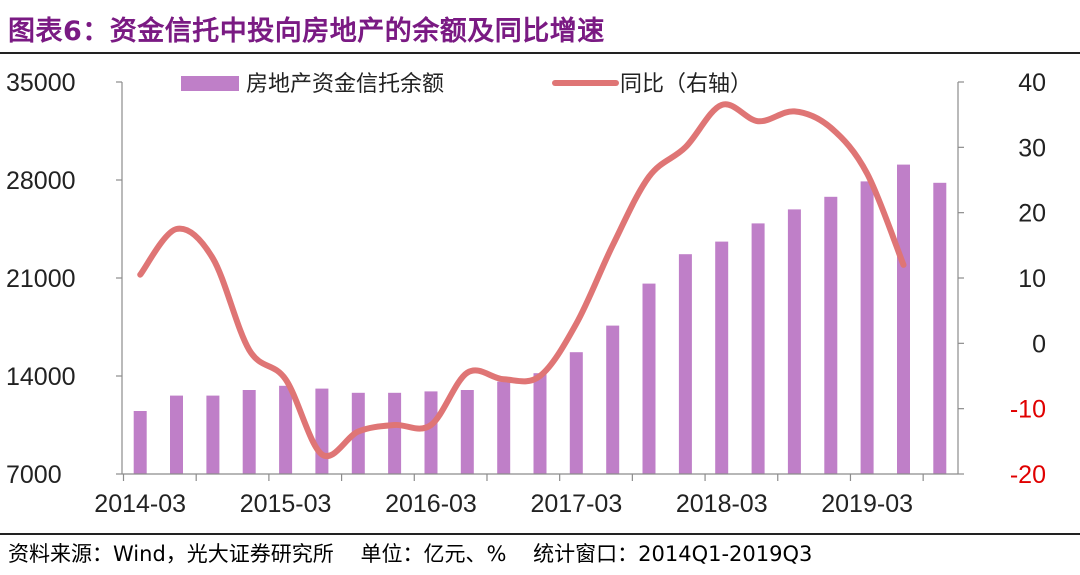 Image resolution: width=1080 pixels, height=575 pixels. I want to click on legend-bar-swatch, so click(210, 83).